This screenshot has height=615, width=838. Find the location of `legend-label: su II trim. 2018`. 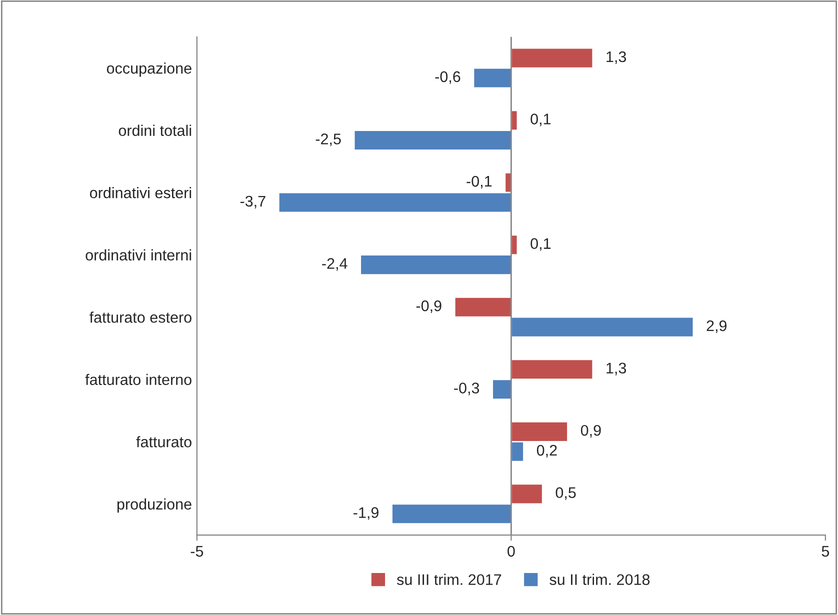

legend-label: su II trim. 2018 is located at coordinates (600, 580).